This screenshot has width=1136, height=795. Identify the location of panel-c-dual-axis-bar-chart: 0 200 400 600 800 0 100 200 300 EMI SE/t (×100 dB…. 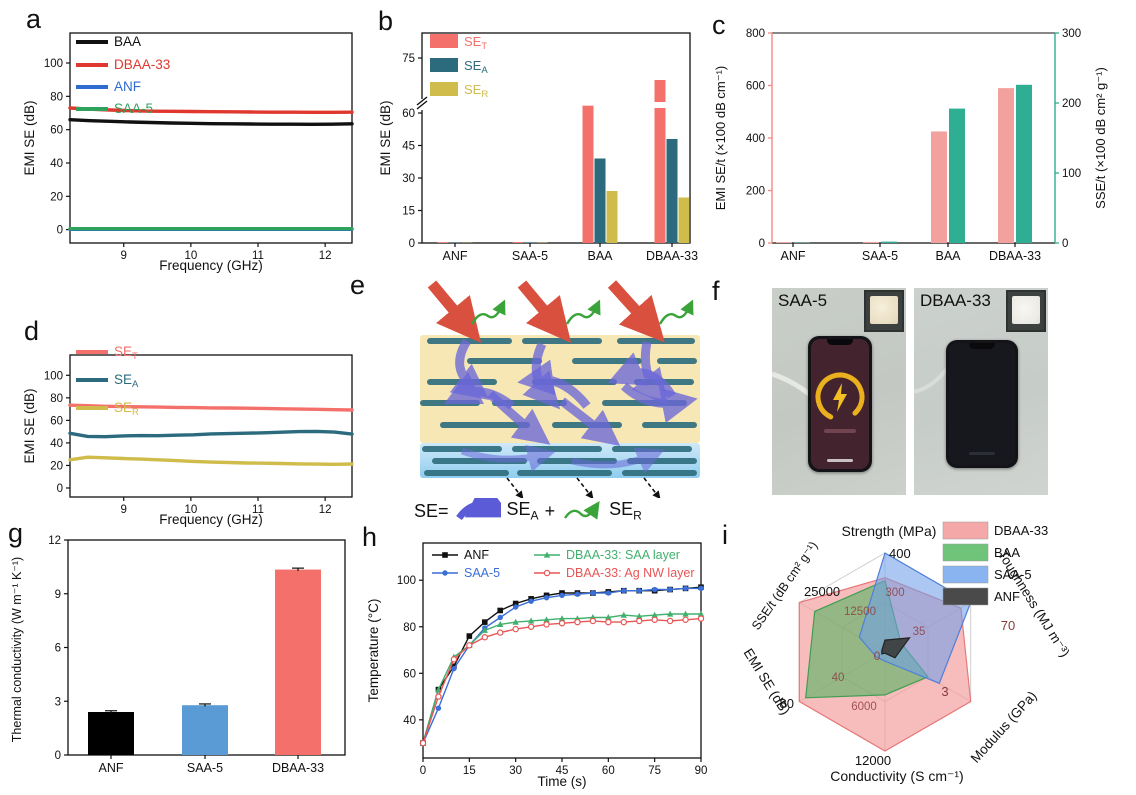
(920, 144).